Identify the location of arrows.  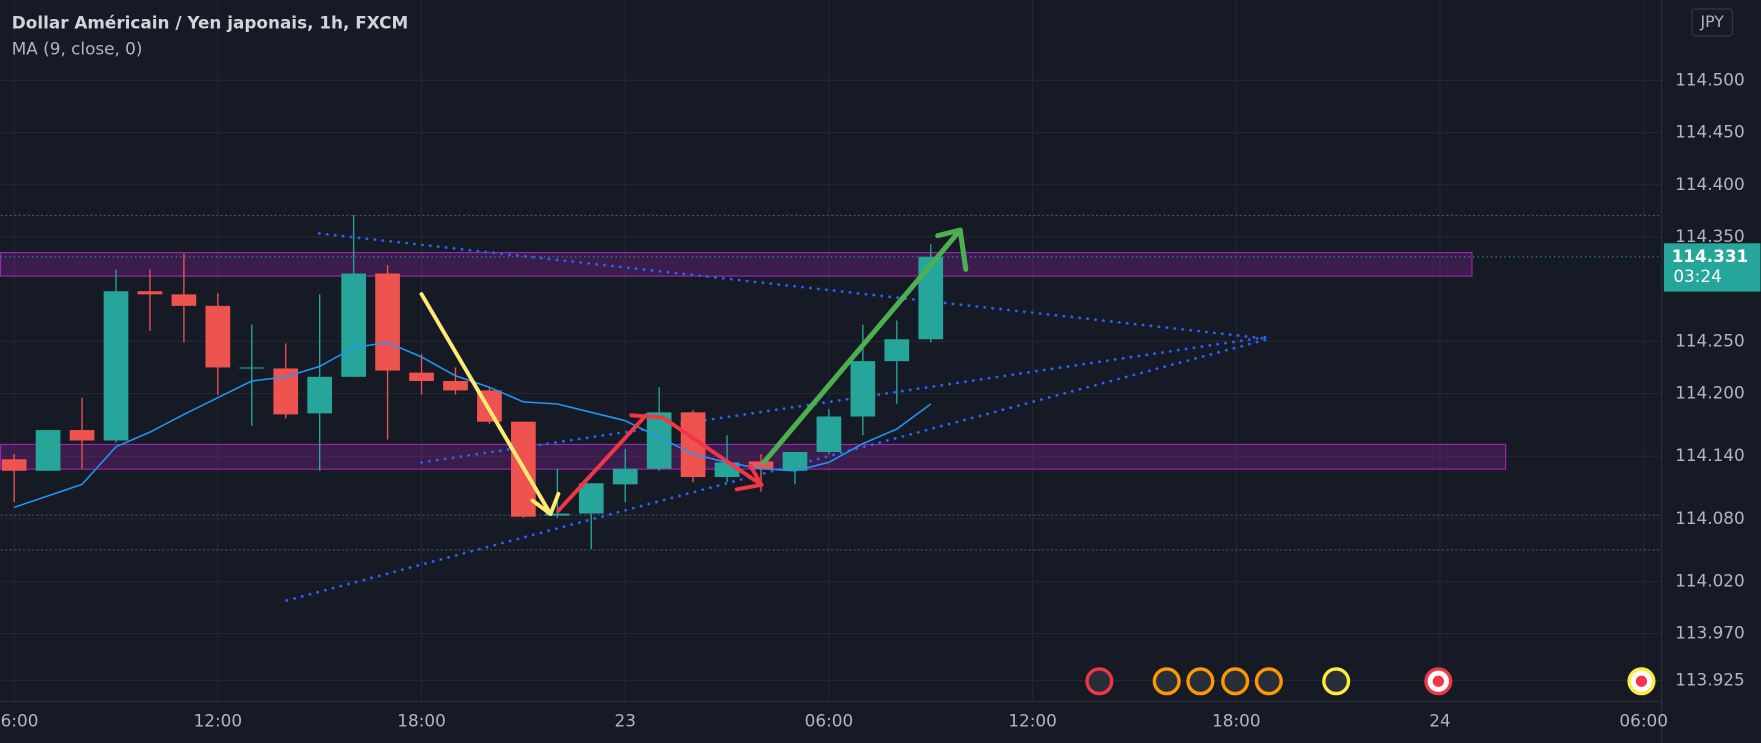
(694, 372).